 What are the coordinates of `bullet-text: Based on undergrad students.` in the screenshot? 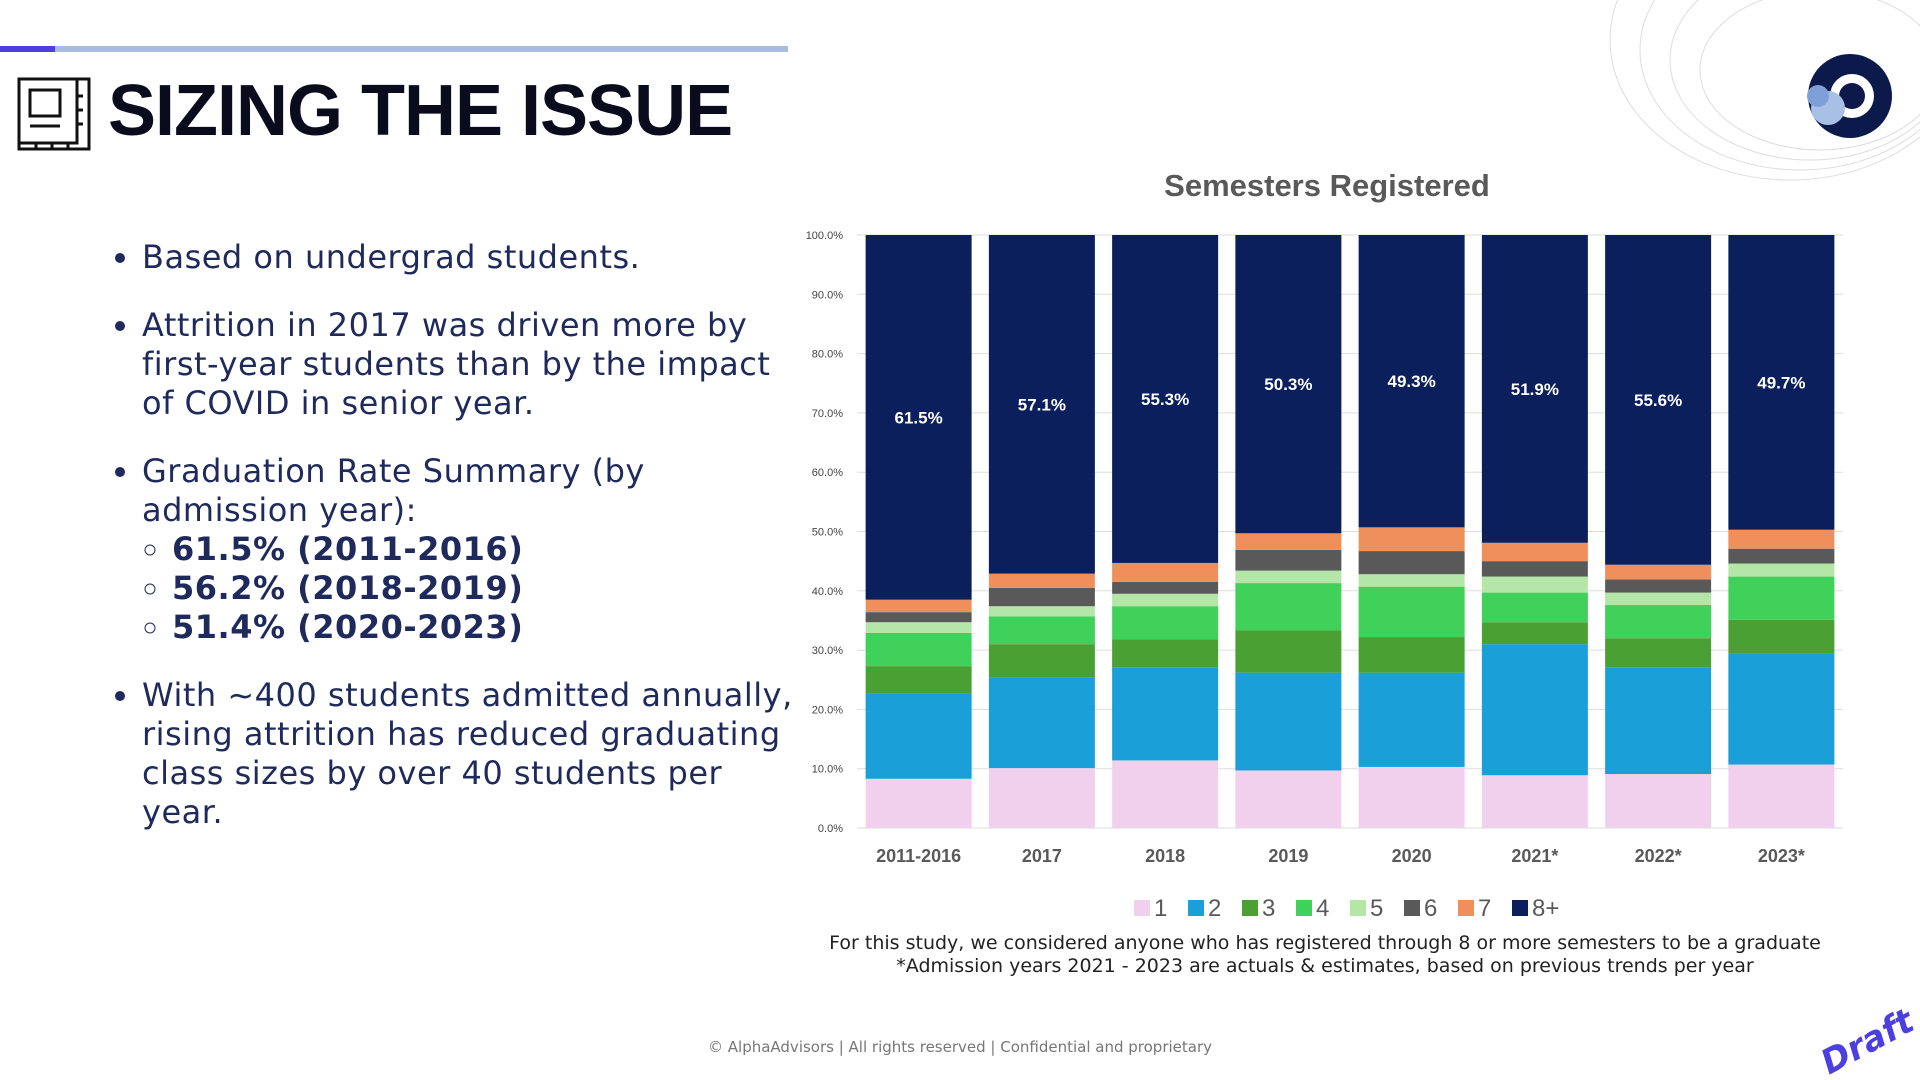 It's located at (391, 257).